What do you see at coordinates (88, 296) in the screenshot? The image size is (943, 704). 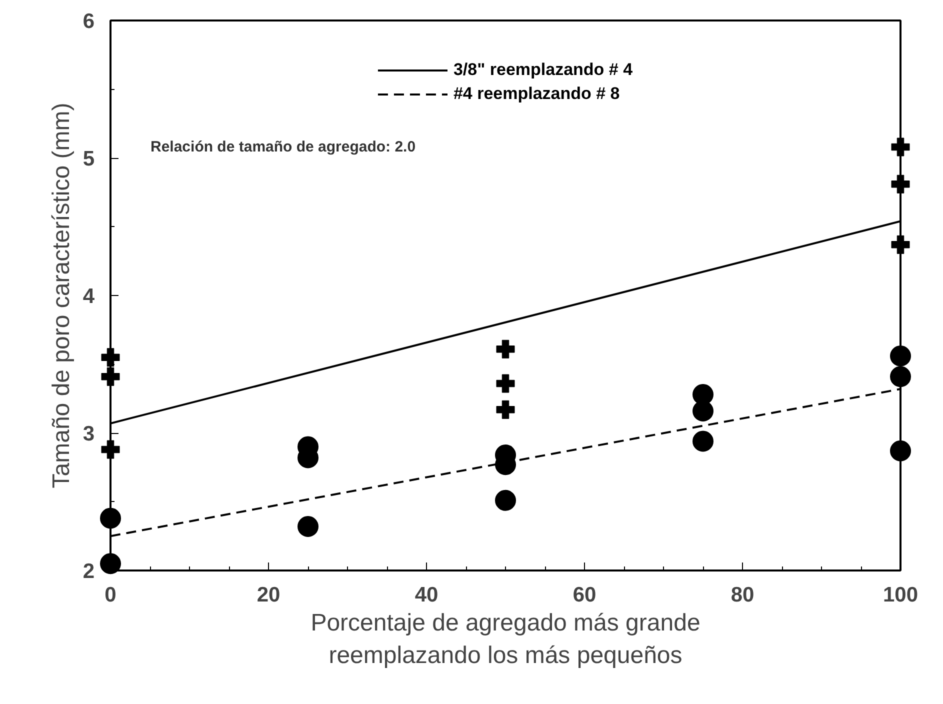 I see `y-tick-label: 4` at bounding box center [88, 296].